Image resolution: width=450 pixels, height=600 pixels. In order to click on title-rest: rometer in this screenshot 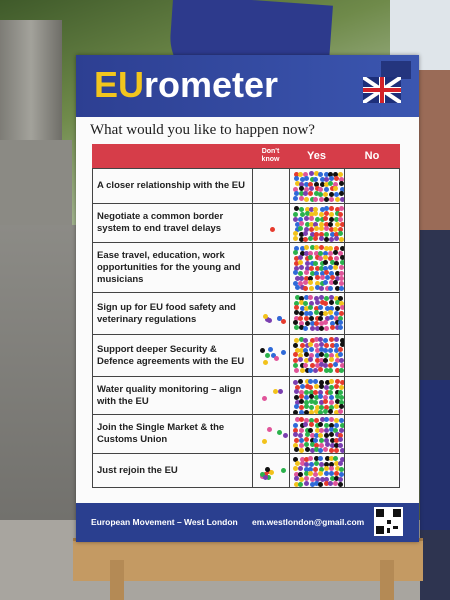, I will do `click(211, 84)`.